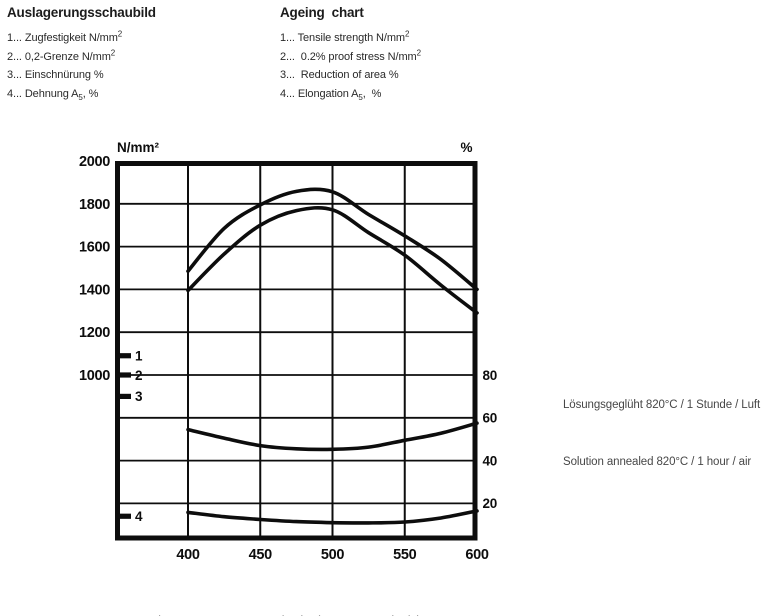 The image size is (768, 616). I want to click on x-axis-tick-400: 400, so click(188, 555).